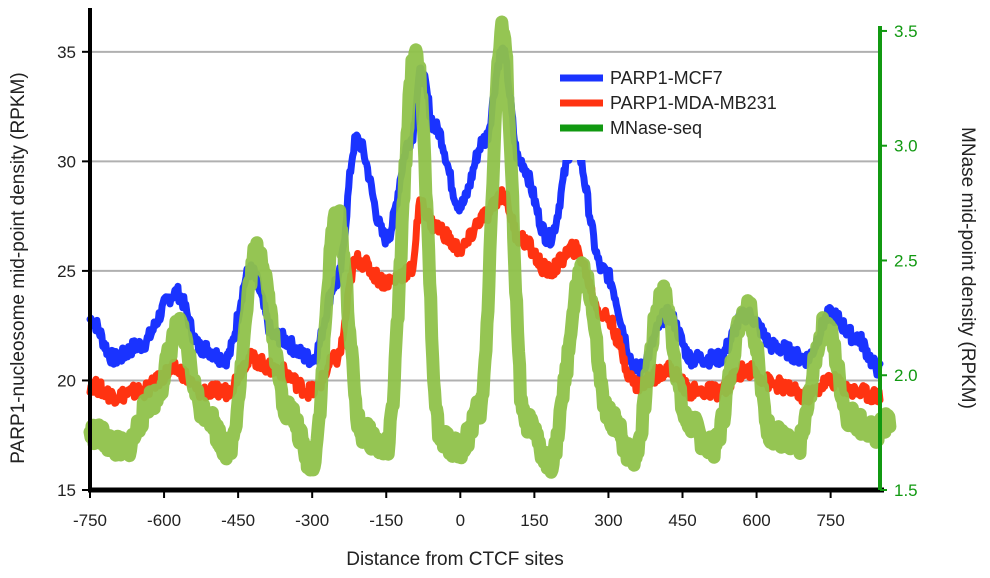 The width and height of the screenshot is (990, 578). What do you see at coordinates (90, 520) in the screenshot?
I see `x-tick-label--750: -750` at bounding box center [90, 520].